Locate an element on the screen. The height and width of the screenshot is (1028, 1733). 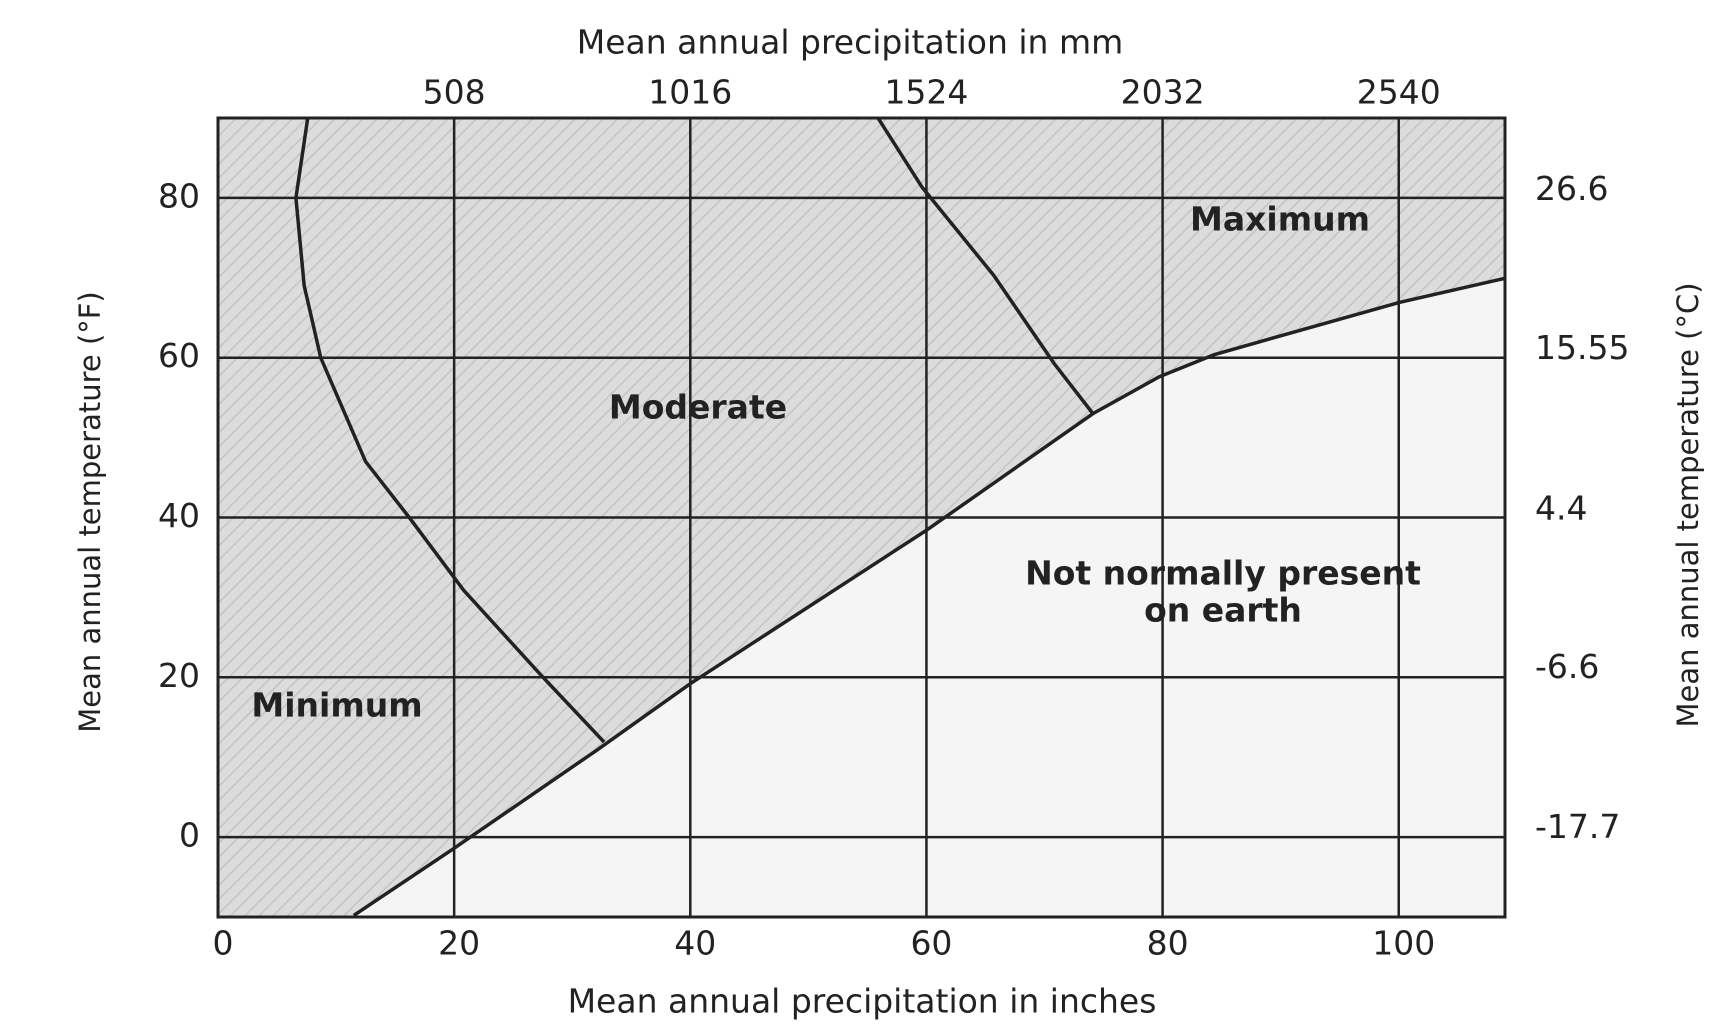
x2-tick-label: 2540 is located at coordinates (1399, 92).